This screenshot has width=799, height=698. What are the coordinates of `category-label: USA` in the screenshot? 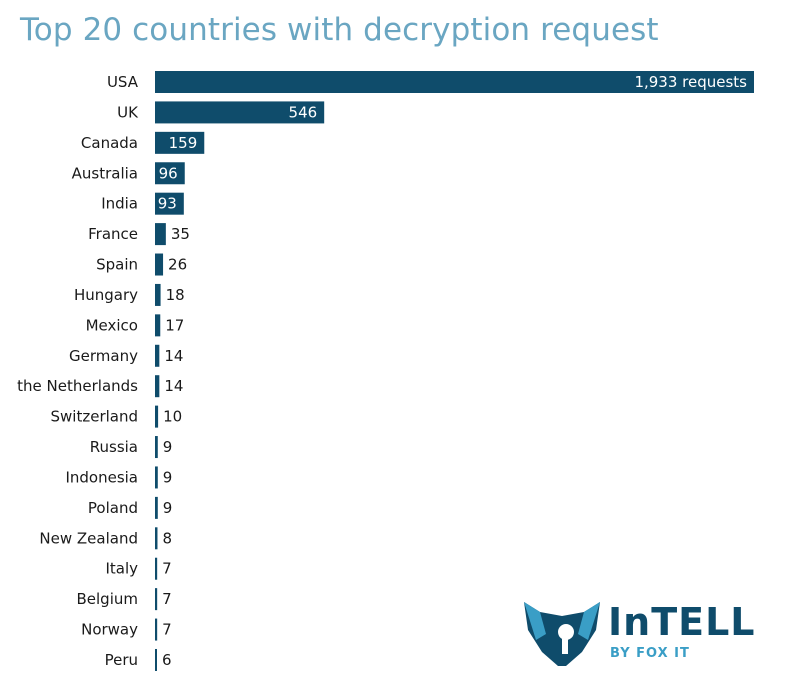 It's located at (123, 82).